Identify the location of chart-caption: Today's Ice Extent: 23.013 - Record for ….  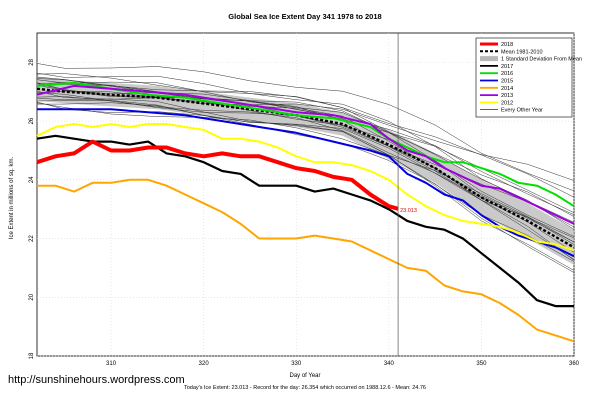
(305, 388).